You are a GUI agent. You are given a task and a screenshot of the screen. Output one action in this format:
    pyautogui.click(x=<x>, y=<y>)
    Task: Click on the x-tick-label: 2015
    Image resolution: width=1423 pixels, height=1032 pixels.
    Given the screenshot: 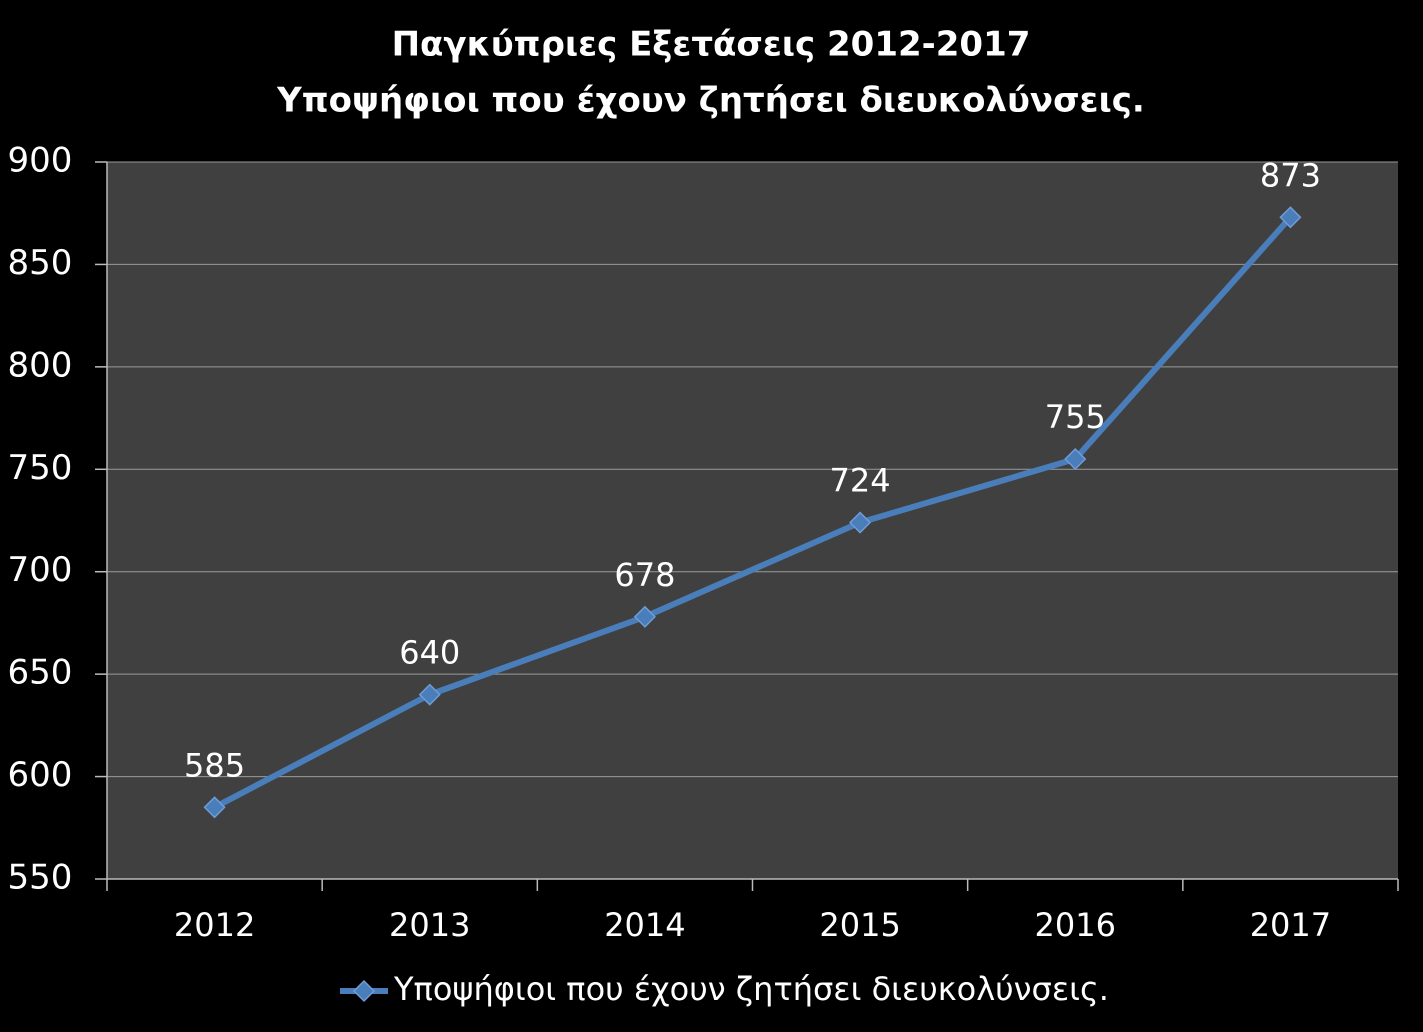 What is the action you would take?
    pyautogui.click(x=859, y=925)
    